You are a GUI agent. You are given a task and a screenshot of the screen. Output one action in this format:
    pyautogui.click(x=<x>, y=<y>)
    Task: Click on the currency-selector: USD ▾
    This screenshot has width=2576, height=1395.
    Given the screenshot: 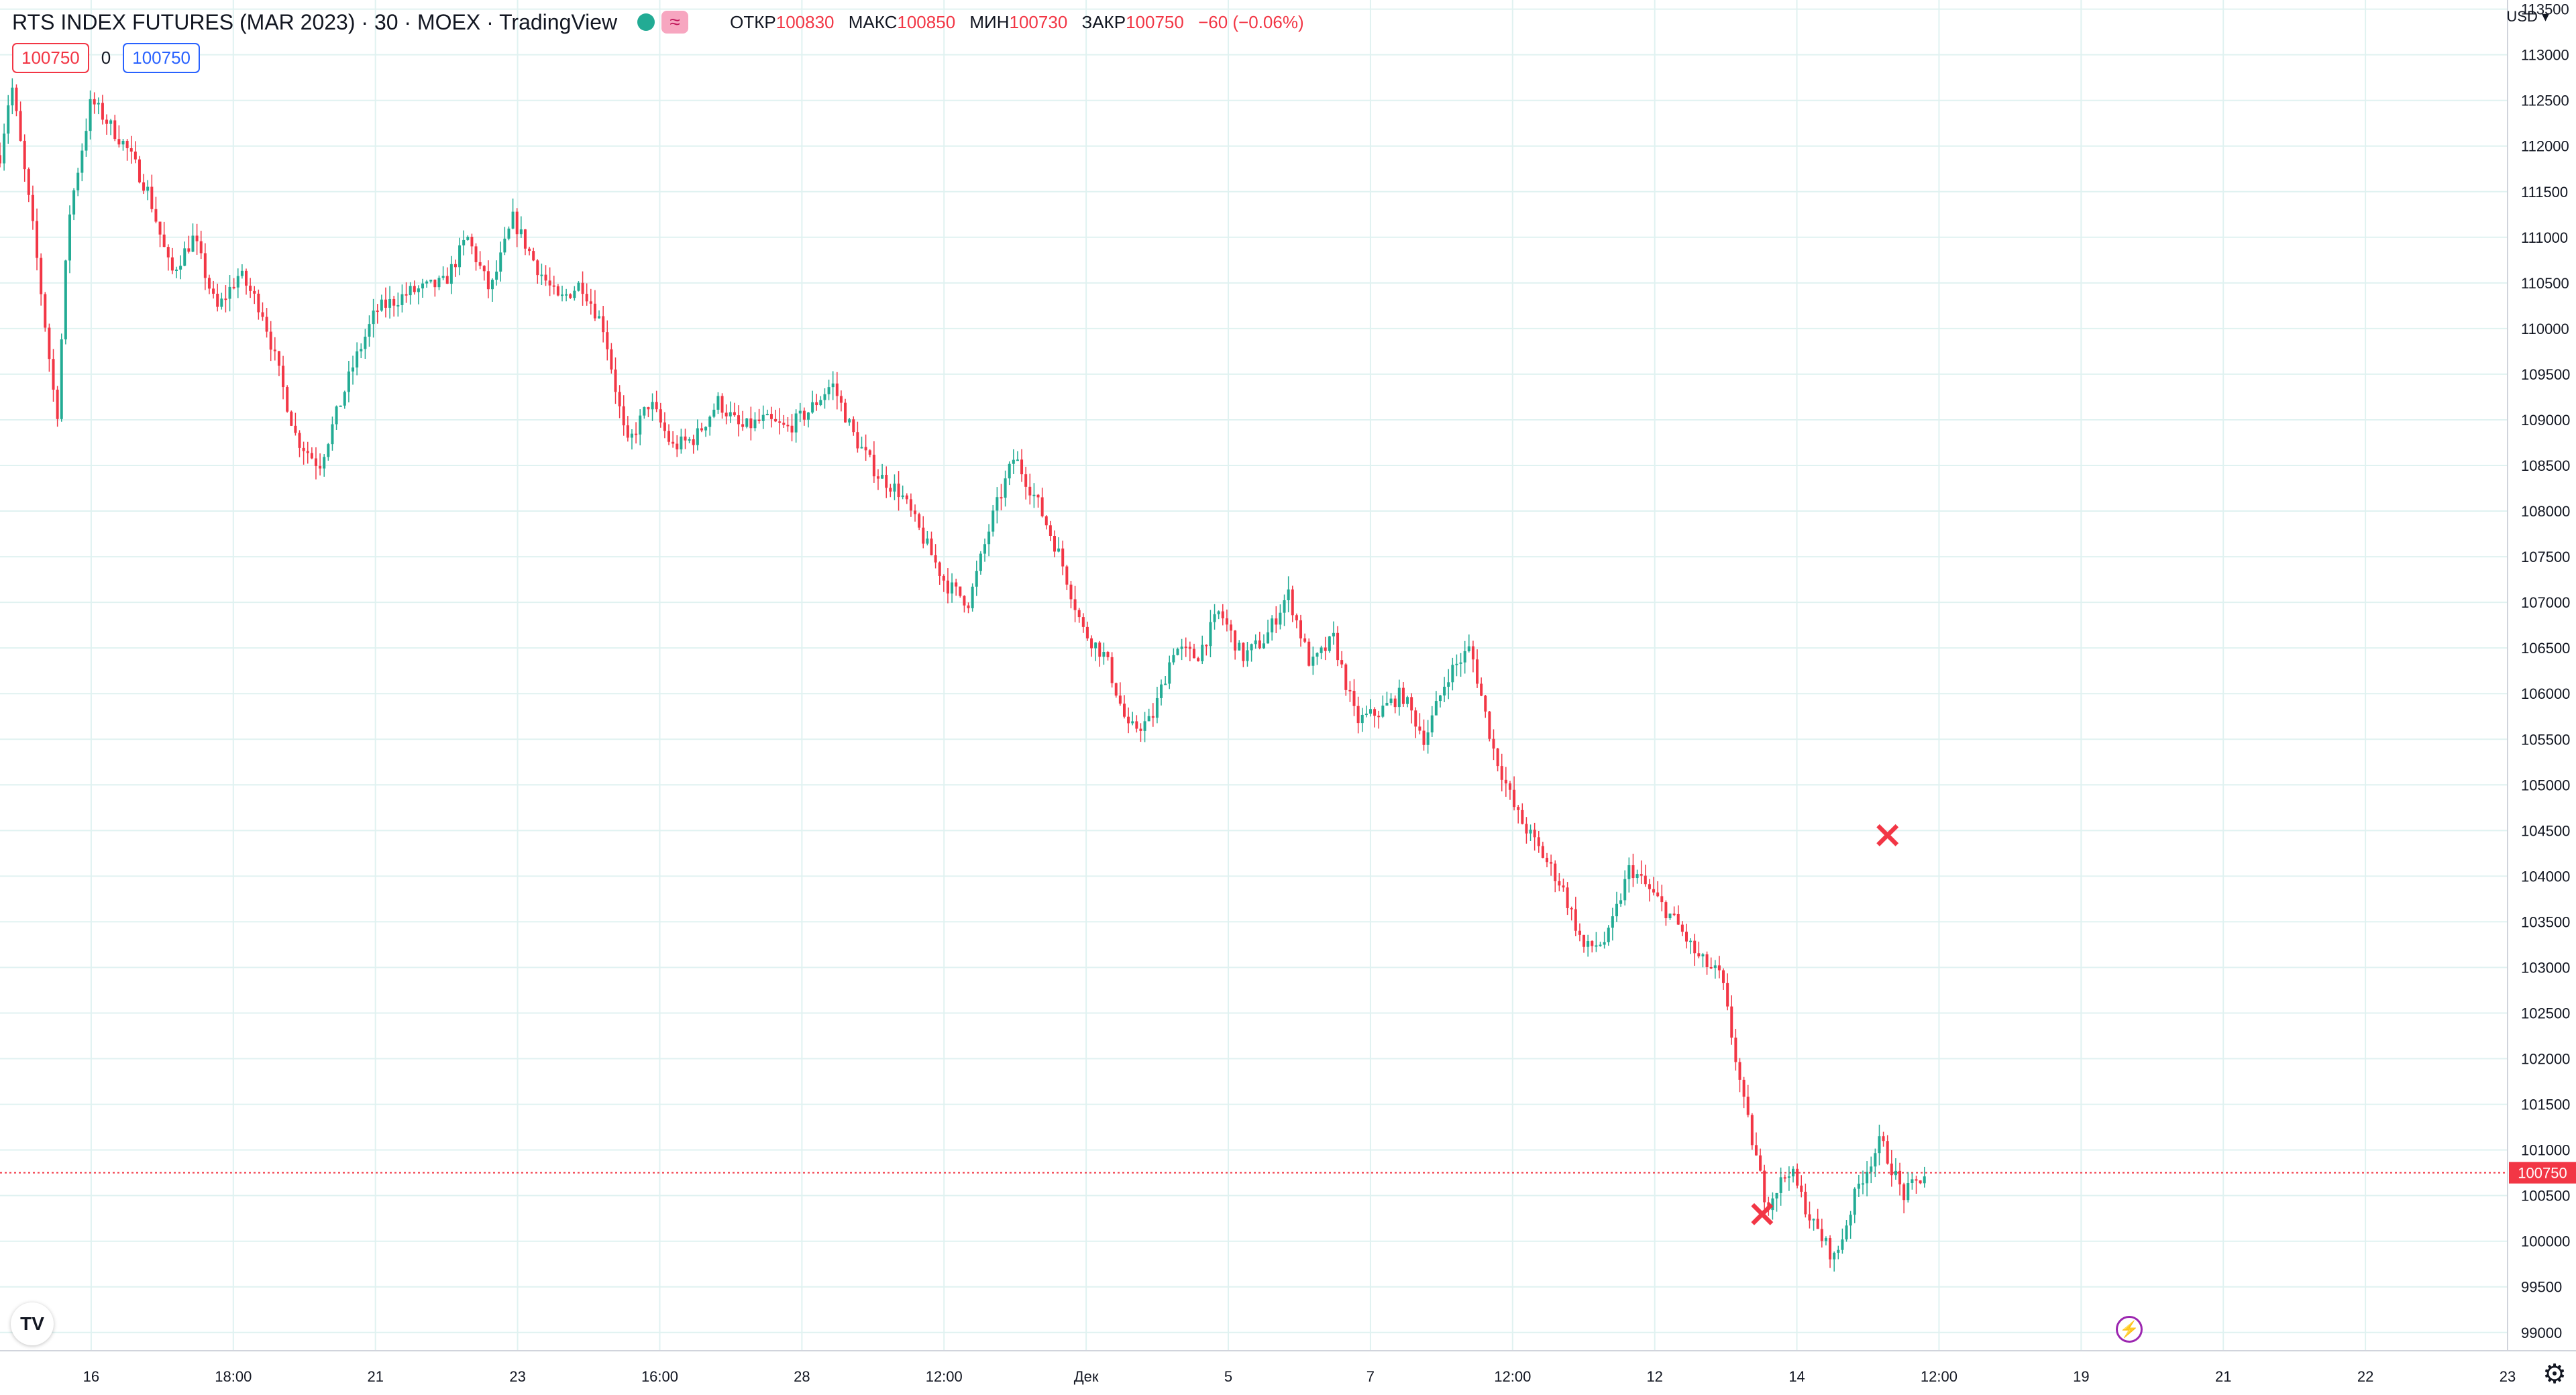 What is the action you would take?
    pyautogui.click(x=2527, y=16)
    